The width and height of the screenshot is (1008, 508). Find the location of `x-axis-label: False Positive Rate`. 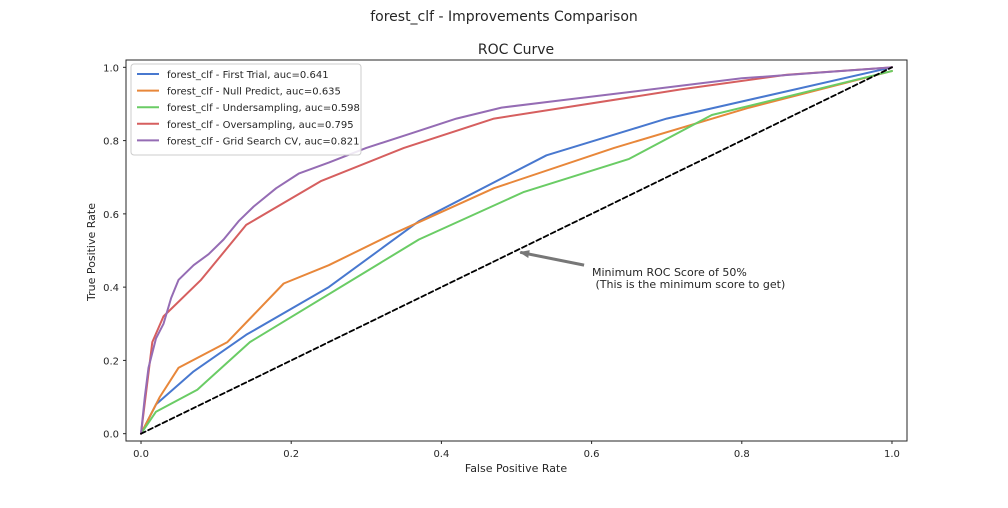

x-axis-label: False Positive Rate is located at coordinates (516, 468).